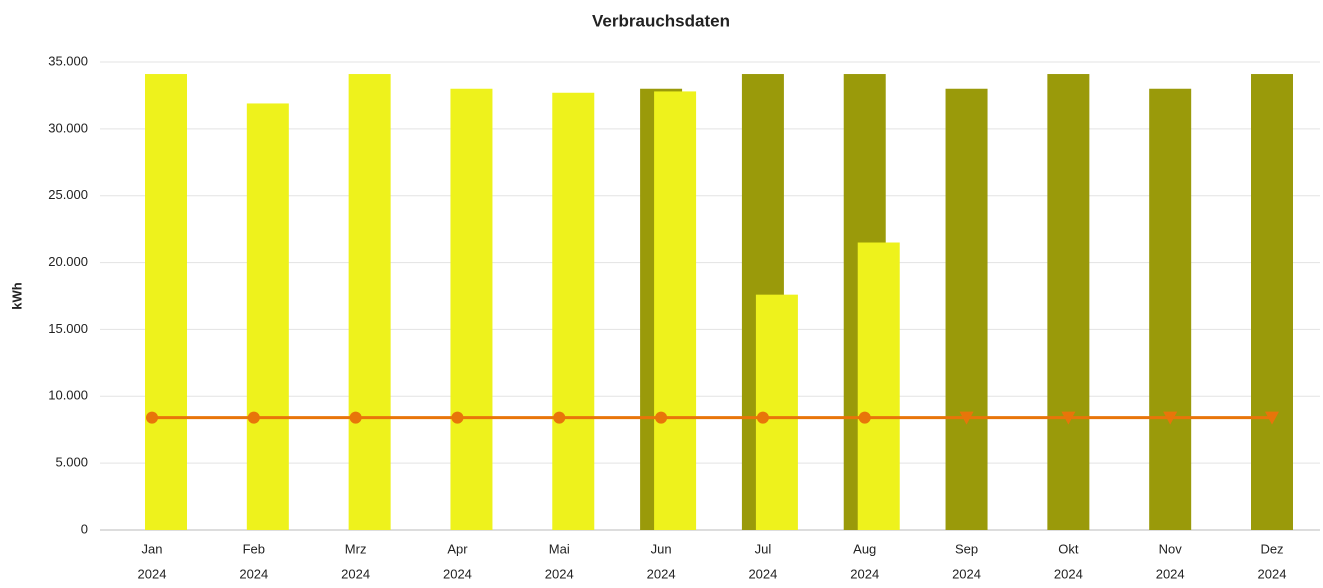 Image resolution: width=1323 pixels, height=588 pixels. I want to click on x-tick-label: Jan, so click(152, 548).